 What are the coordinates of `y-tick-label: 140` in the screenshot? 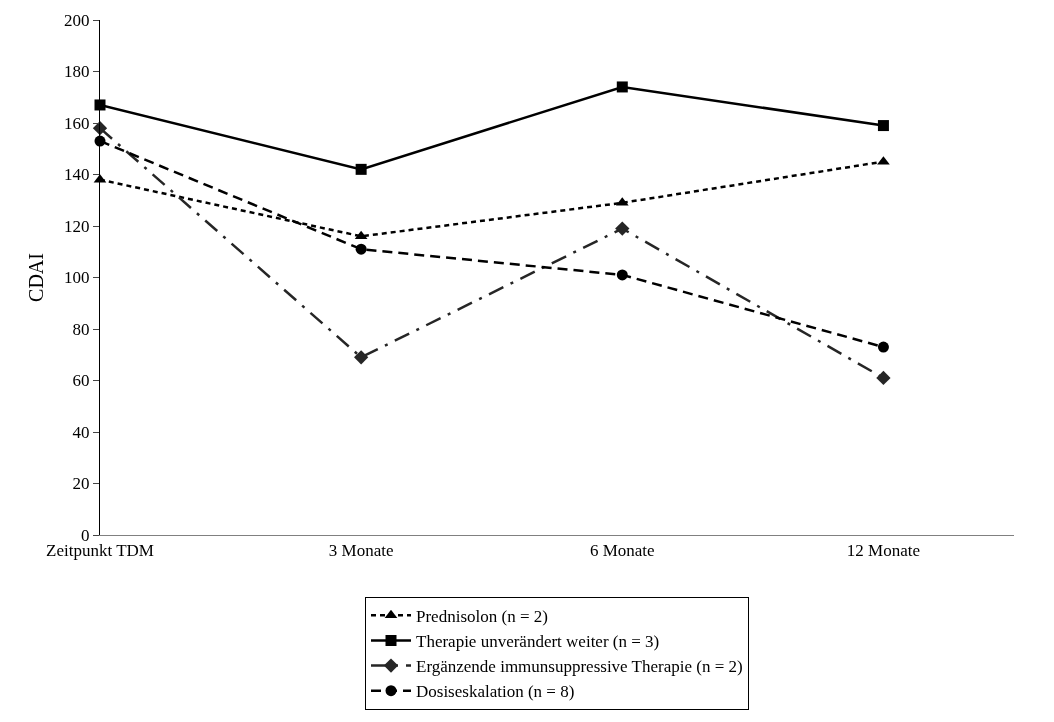 It's located at (77, 175).